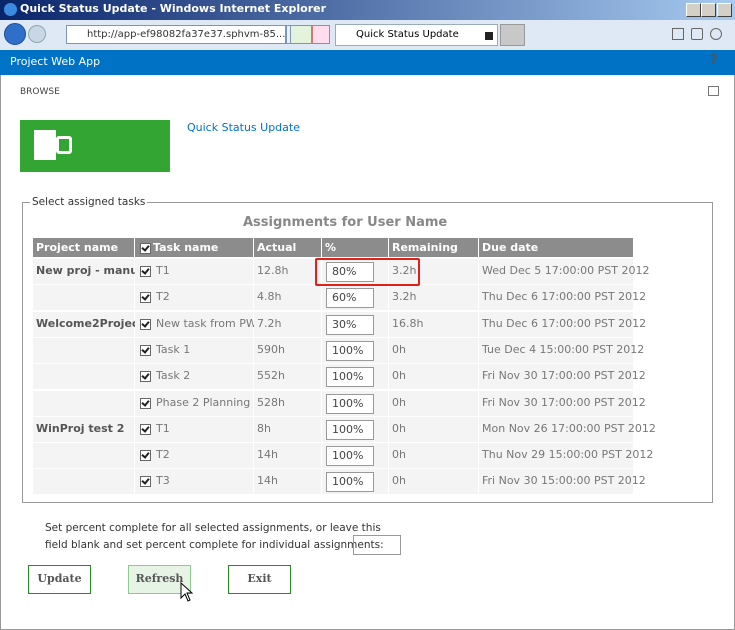 This screenshot has height=630, width=735. I want to click on tab-close, so click(489, 36).